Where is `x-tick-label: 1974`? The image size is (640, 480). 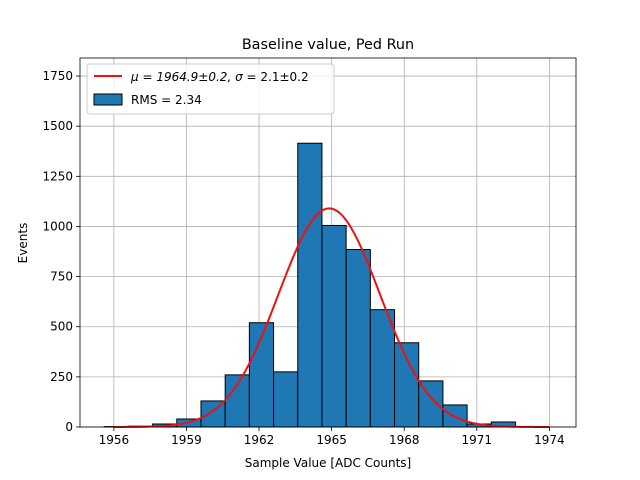 x-tick-label: 1974 is located at coordinates (549, 440).